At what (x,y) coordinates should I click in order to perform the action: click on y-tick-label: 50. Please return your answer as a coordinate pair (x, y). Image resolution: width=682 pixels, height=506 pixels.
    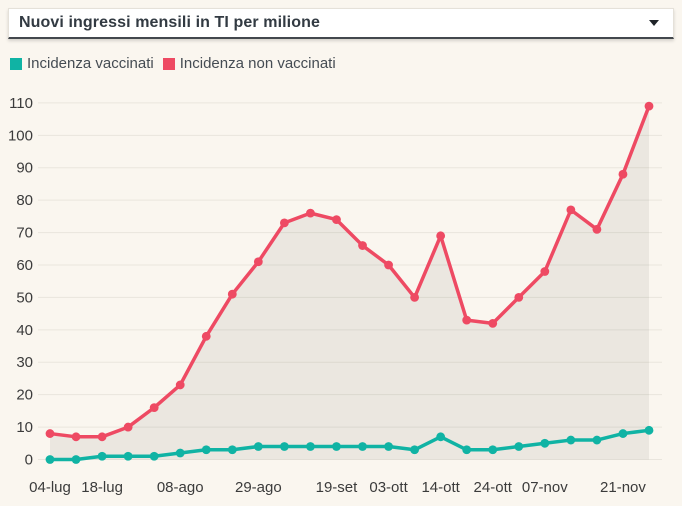
    Looking at the image, I should click on (24, 297).